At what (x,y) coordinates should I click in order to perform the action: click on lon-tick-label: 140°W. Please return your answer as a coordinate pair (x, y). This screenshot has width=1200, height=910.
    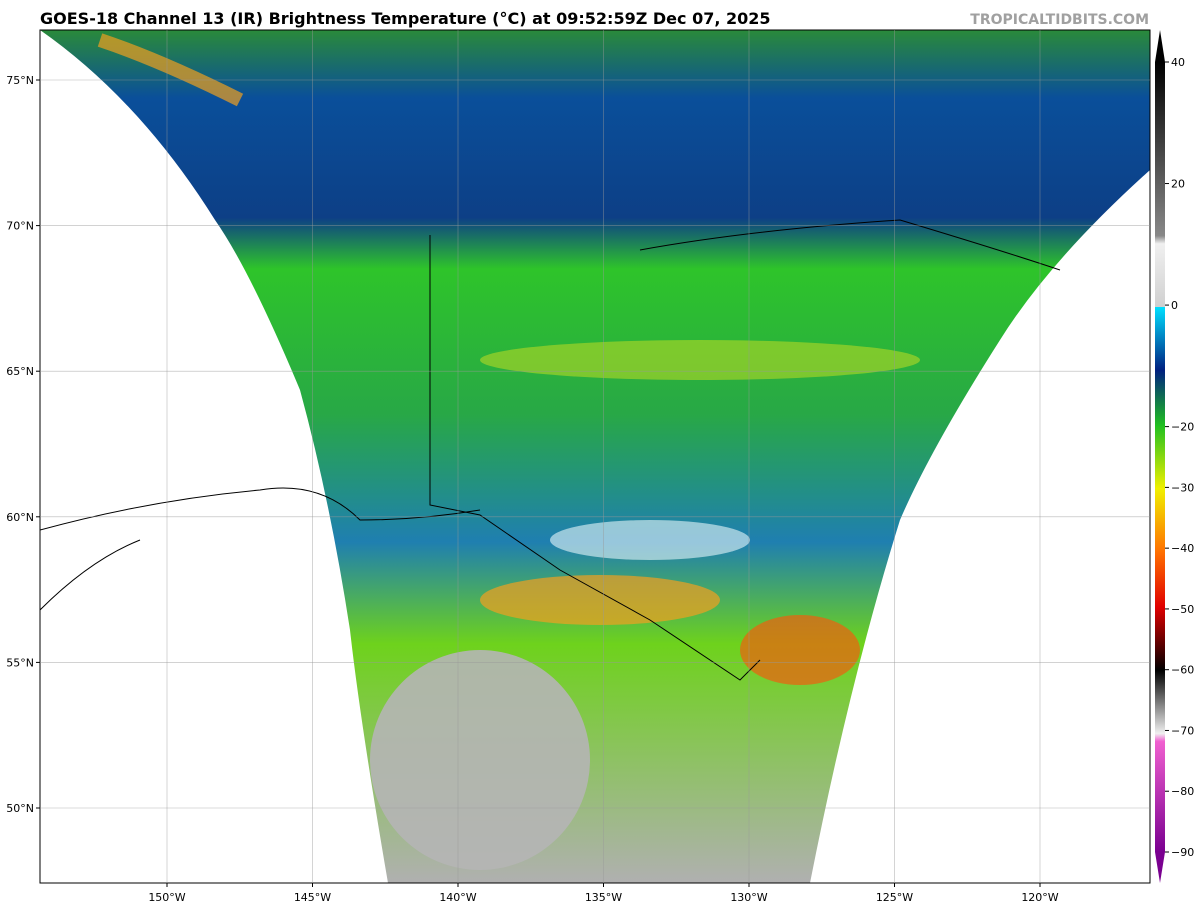
    Looking at the image, I should click on (457, 897).